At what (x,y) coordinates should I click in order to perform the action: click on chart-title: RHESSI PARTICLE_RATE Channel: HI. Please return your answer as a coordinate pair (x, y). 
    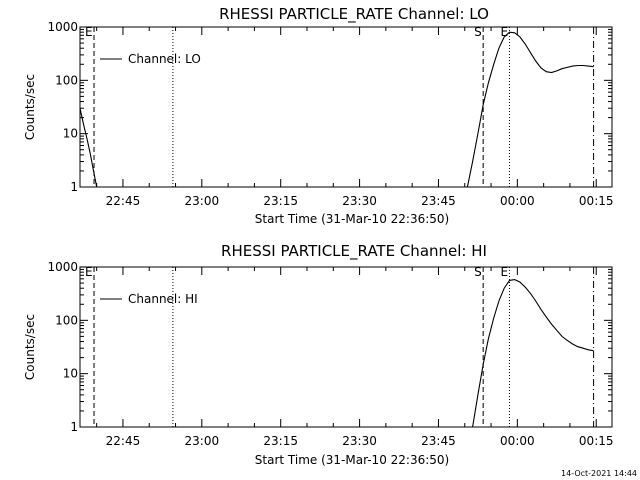
    Looking at the image, I should click on (354, 251).